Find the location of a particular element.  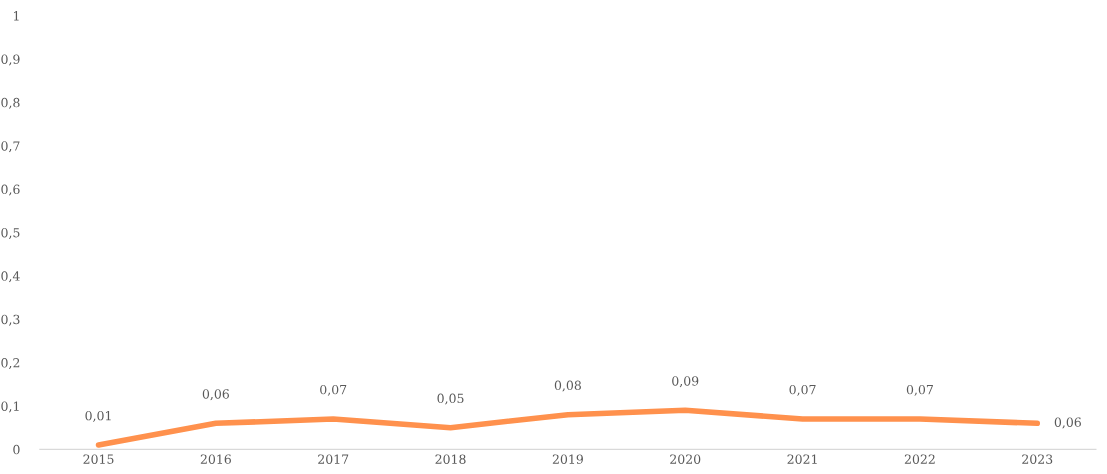

y-tick-label: 0,3 is located at coordinates (10, 320).